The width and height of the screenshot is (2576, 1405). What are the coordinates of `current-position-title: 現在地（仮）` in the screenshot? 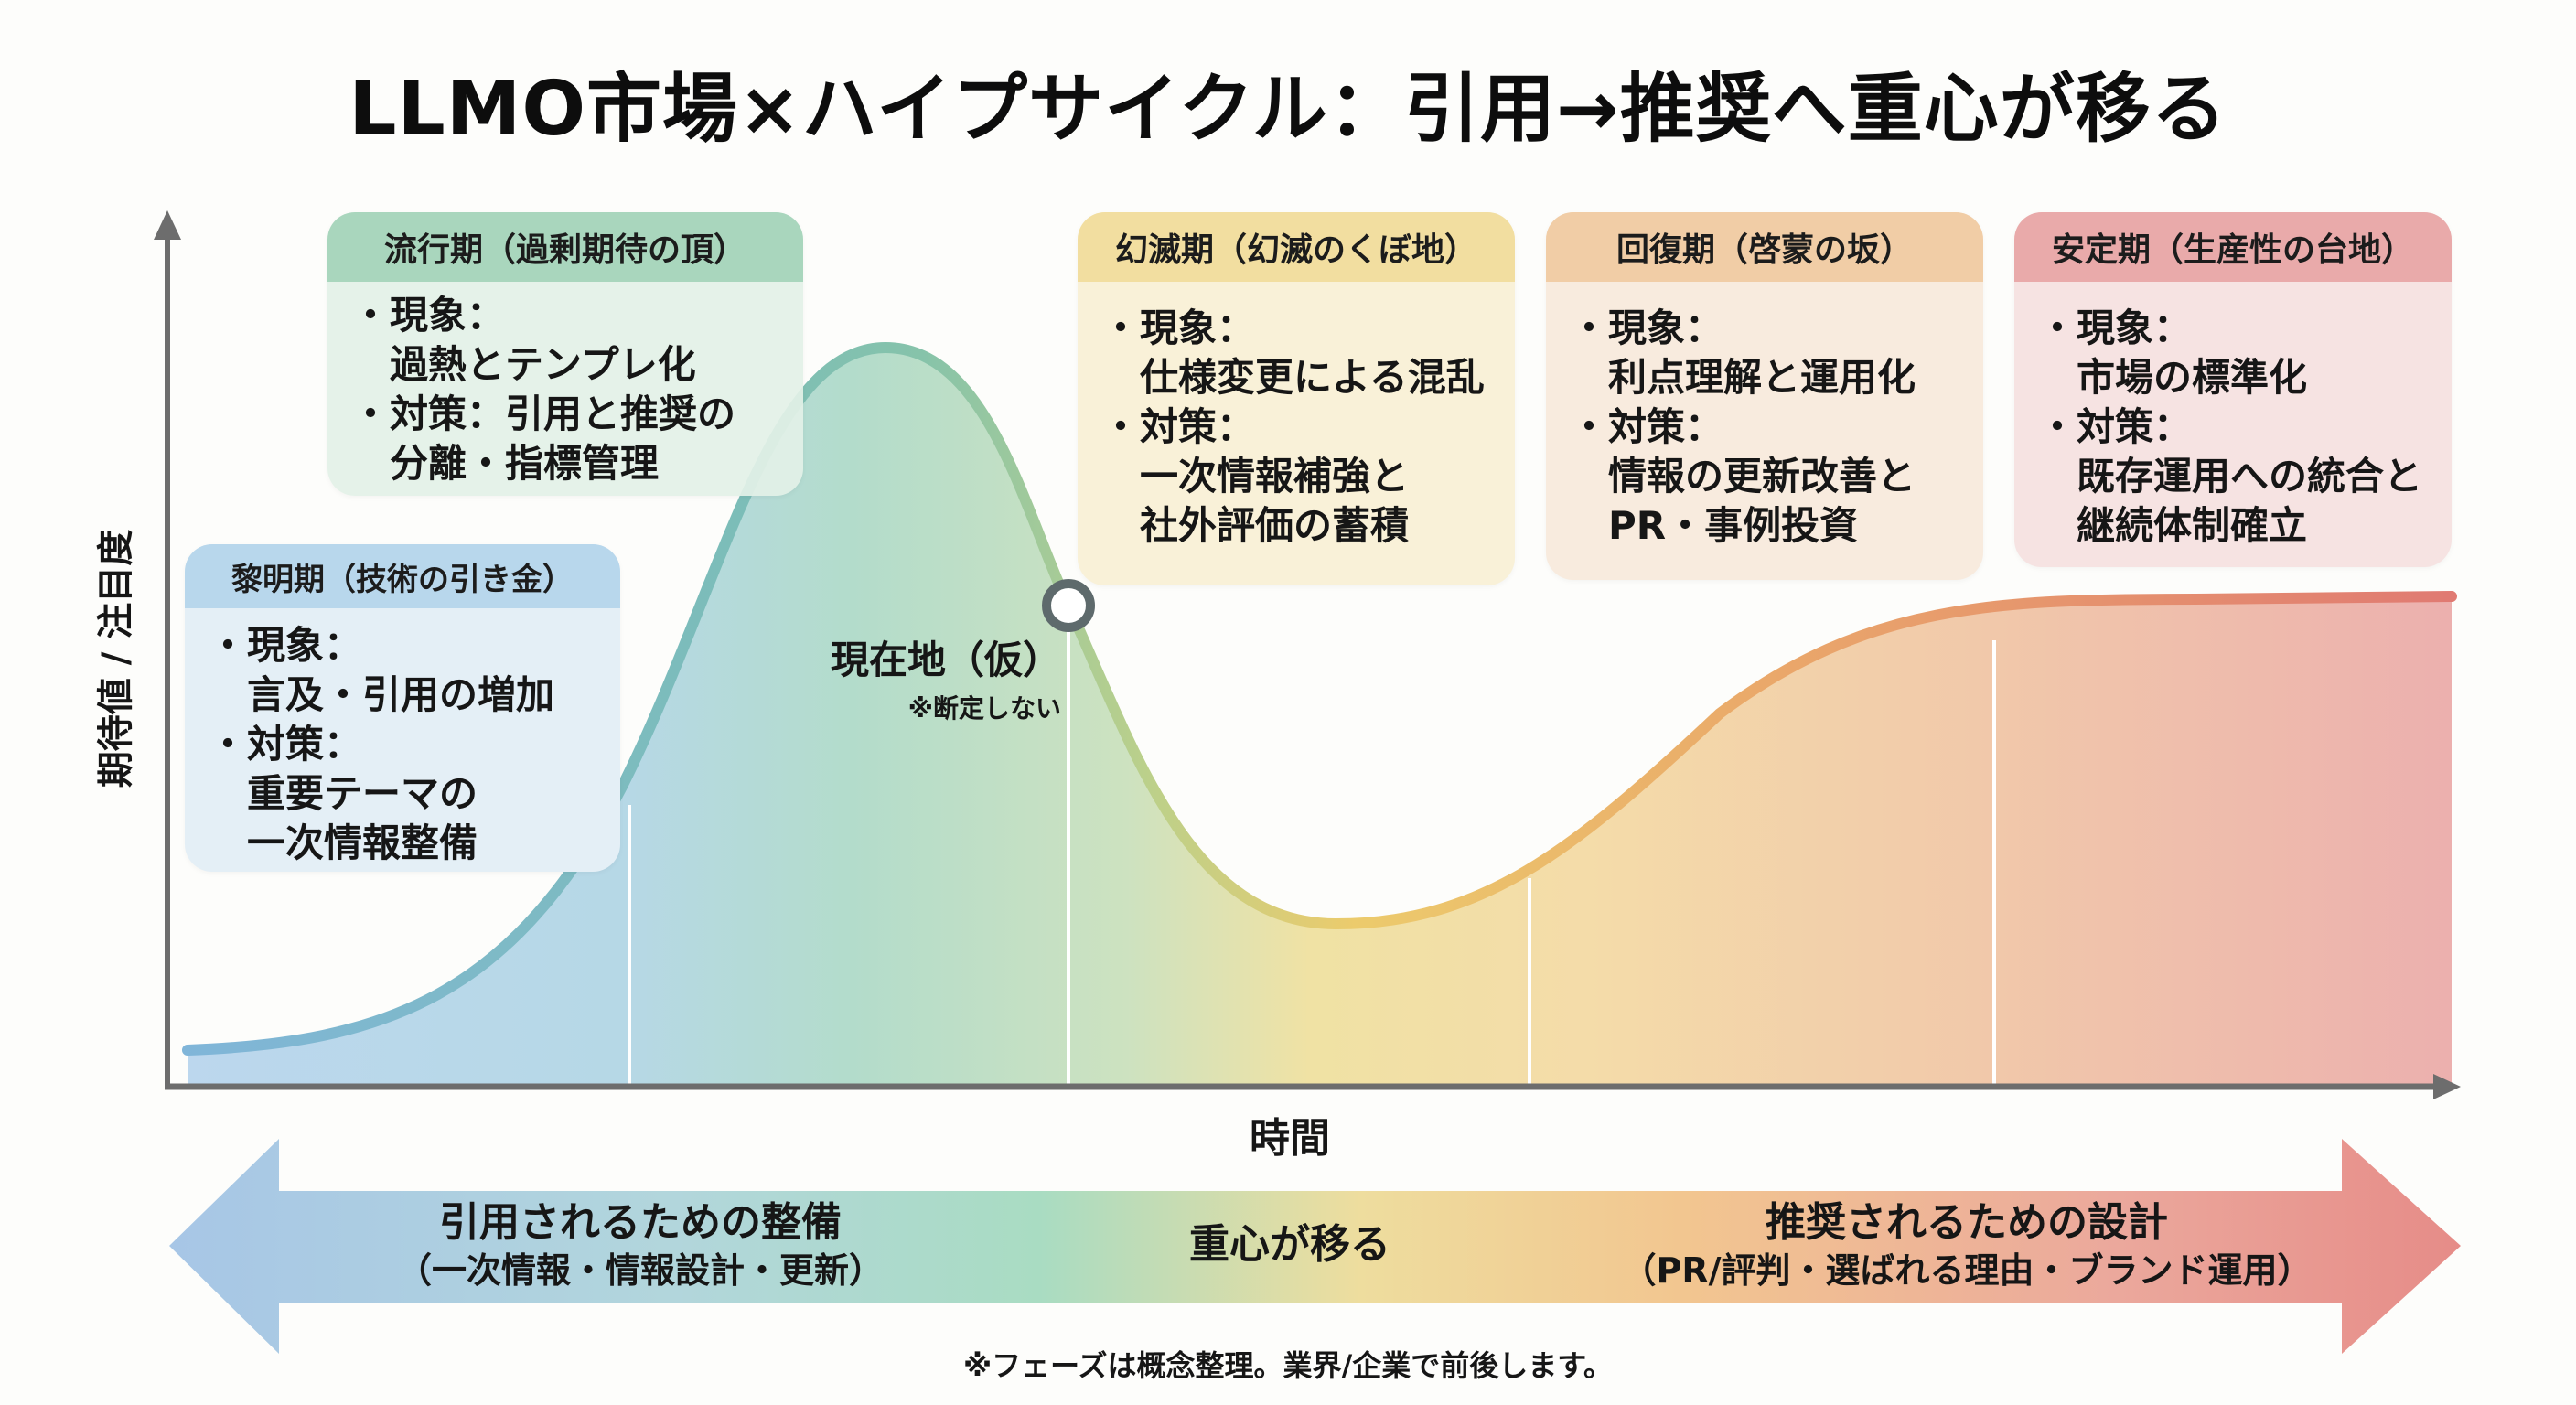 It's located at (945, 660).